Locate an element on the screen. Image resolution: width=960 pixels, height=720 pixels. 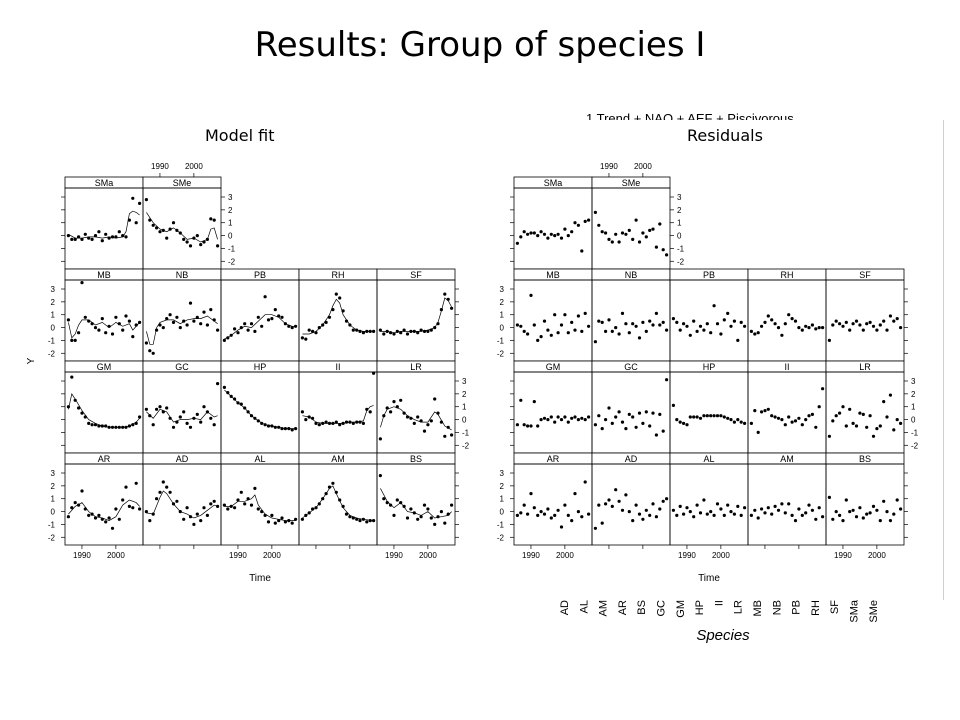
ytick-label-2-1: 1 is located at coordinates (464, 407).